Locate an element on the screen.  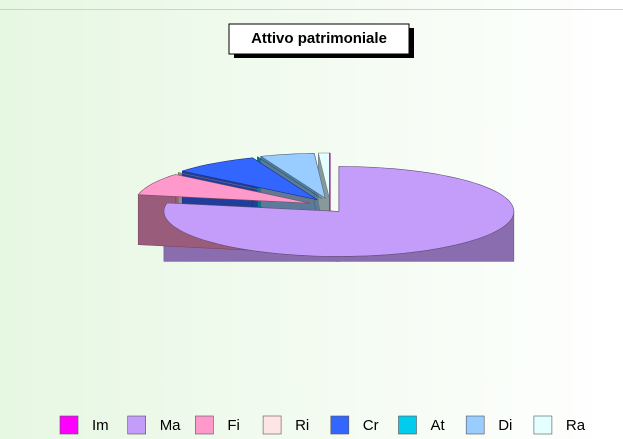
chart-title: Attivo patrimoniale is located at coordinates (319, 38).